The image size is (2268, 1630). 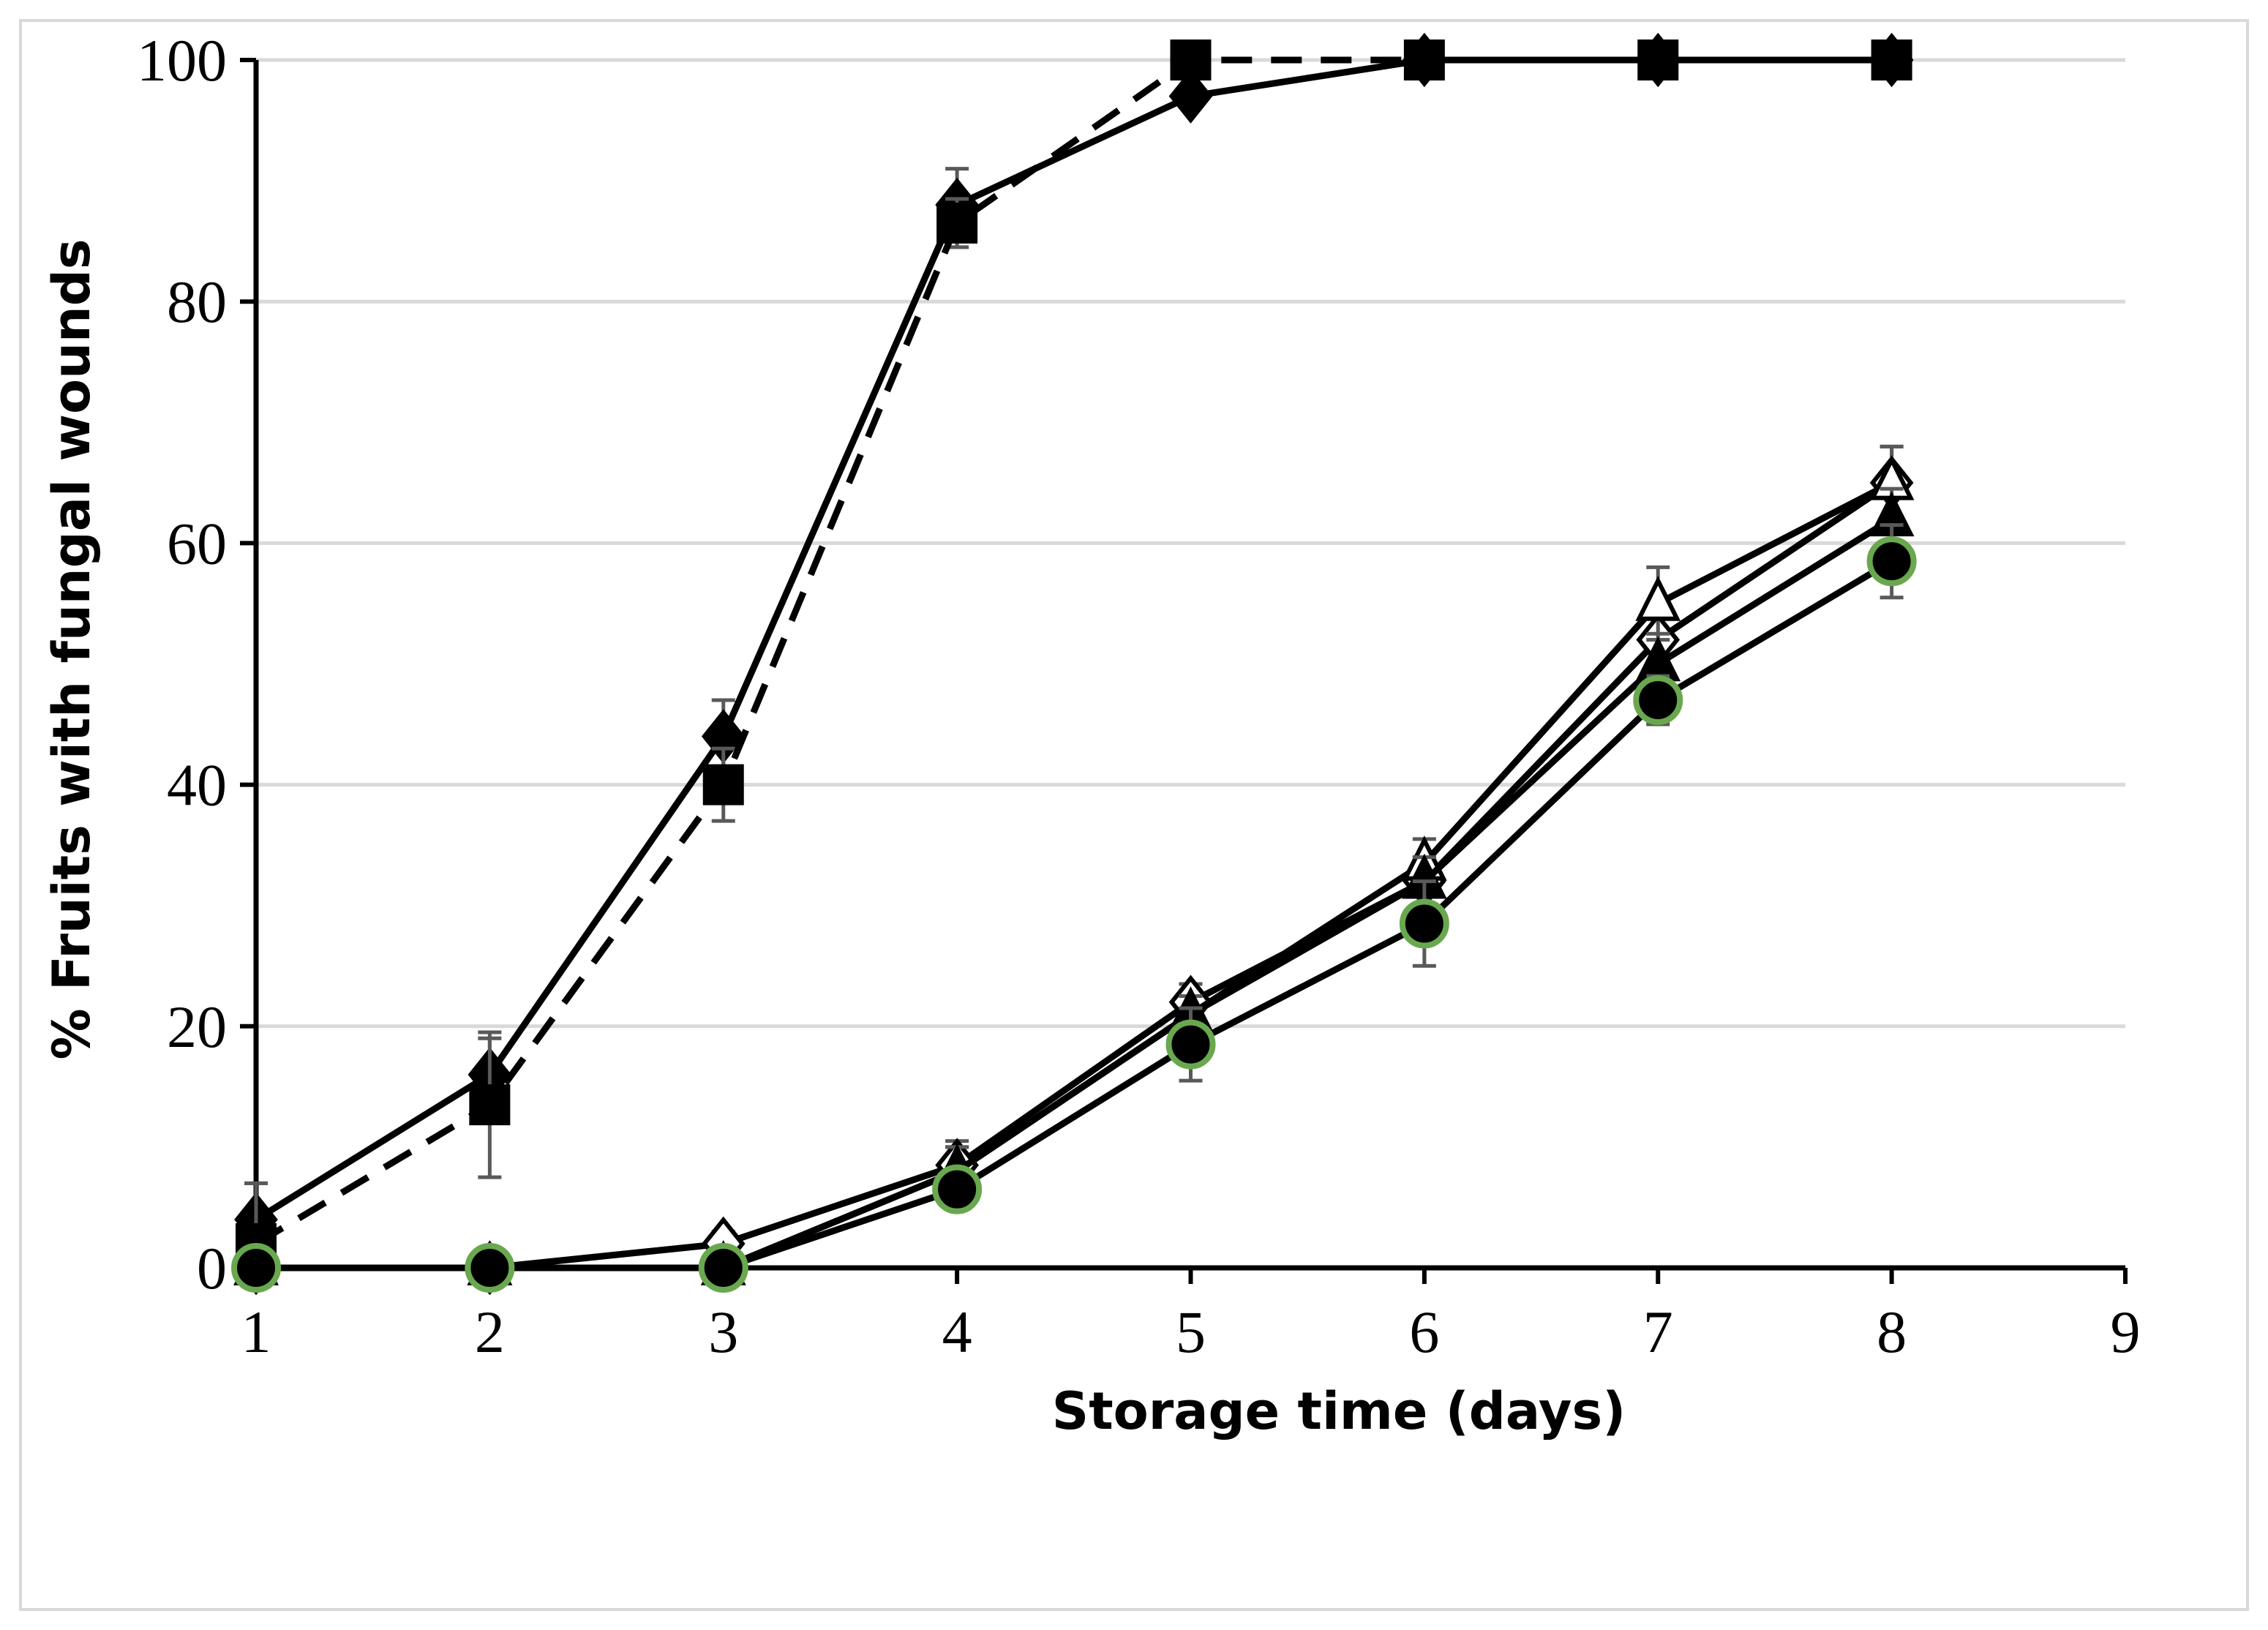 What do you see at coordinates (72, 649) in the screenshot?
I see `y-axis-title: % Fruits with fungal wounds` at bounding box center [72, 649].